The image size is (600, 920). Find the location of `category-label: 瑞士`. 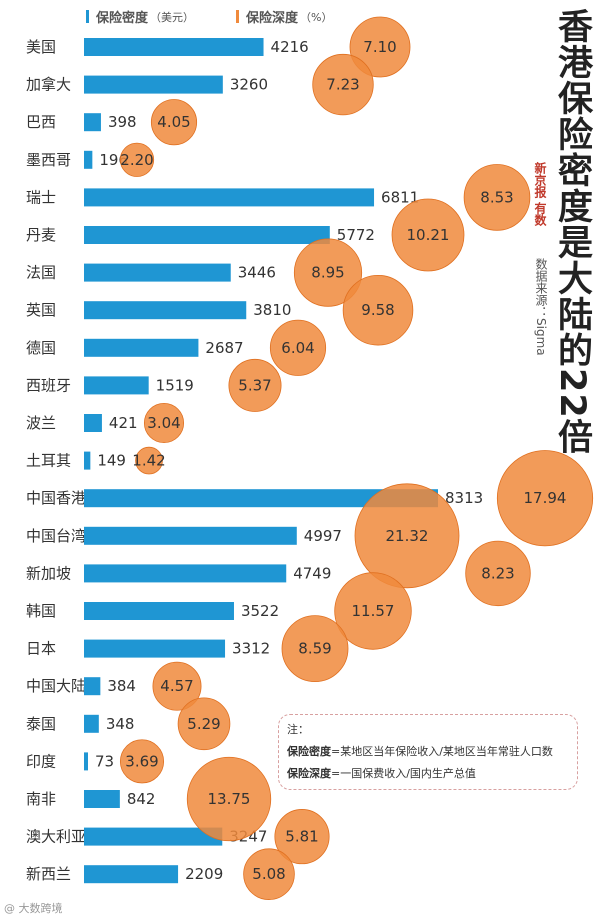

category-label: 瑞士 is located at coordinates (41, 197).